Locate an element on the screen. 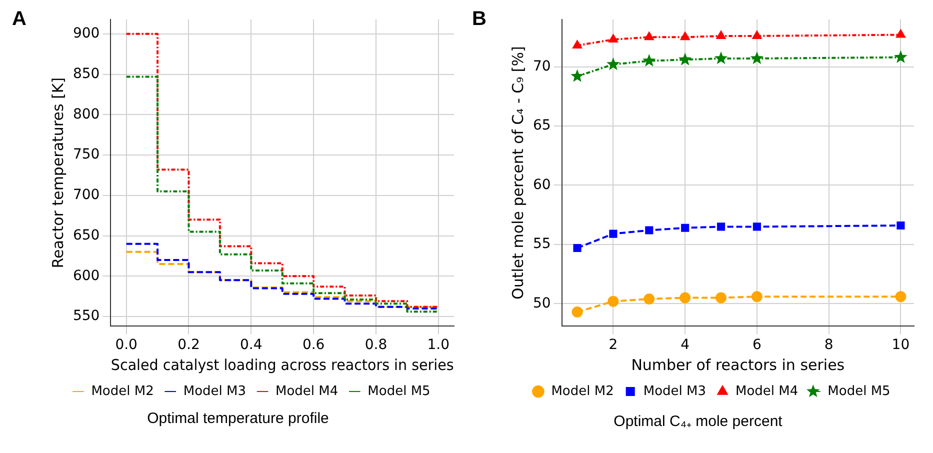 The image size is (933, 453). y-tick-label: 50 is located at coordinates (541, 303).